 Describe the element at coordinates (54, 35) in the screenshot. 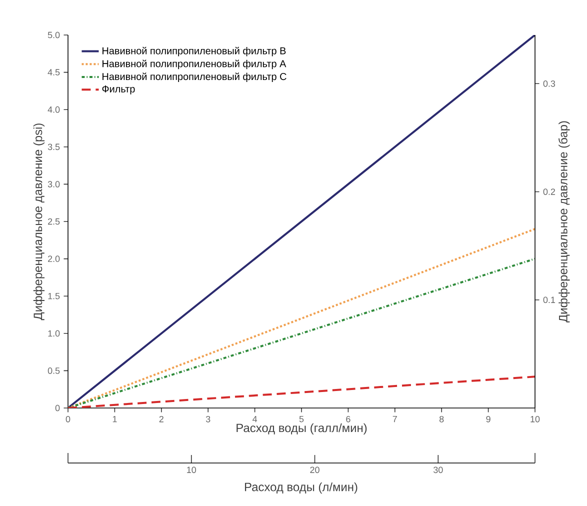

I see `y-tick-label: 5.0` at that location.